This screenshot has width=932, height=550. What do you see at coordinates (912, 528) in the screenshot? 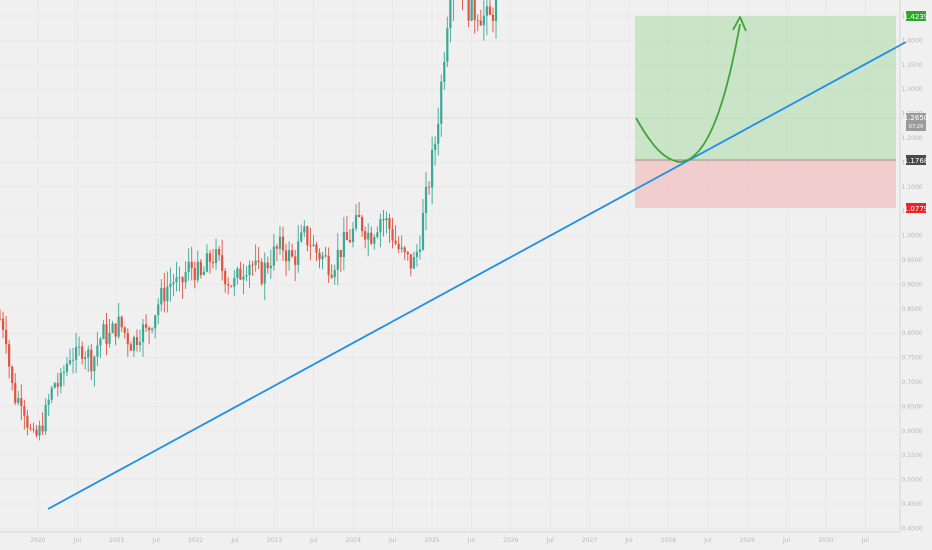
I see `y-tick-label: 0.4000` at bounding box center [912, 528].